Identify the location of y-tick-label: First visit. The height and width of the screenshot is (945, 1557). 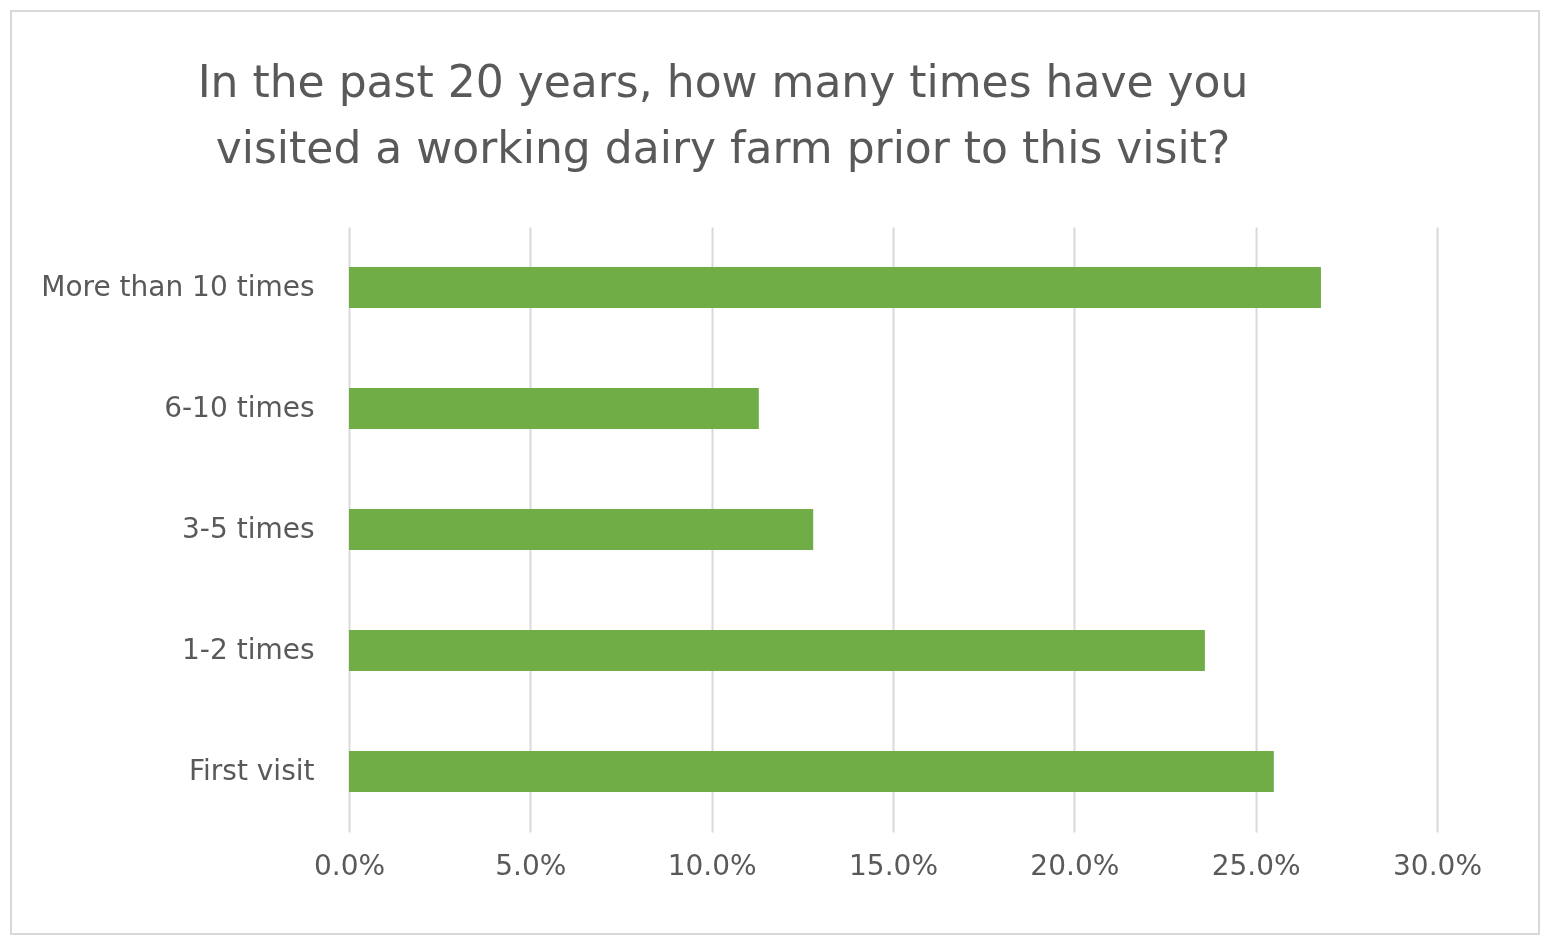
(251, 770).